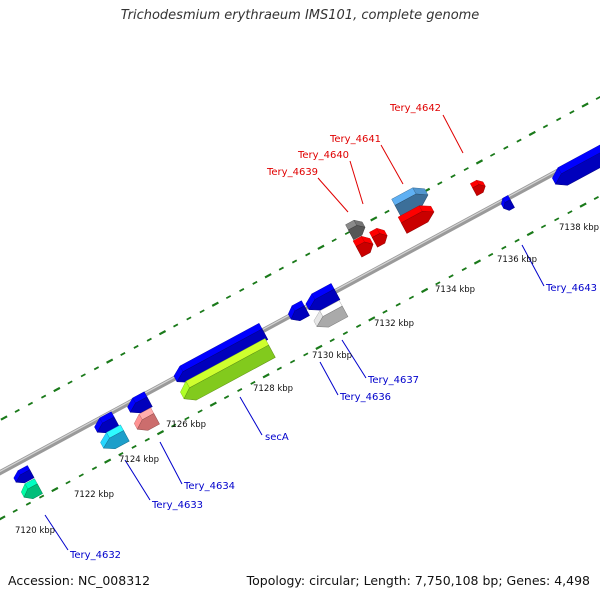  Describe the element at coordinates (571, 288) in the screenshot. I see `gene-label: Tery_4643` at that location.